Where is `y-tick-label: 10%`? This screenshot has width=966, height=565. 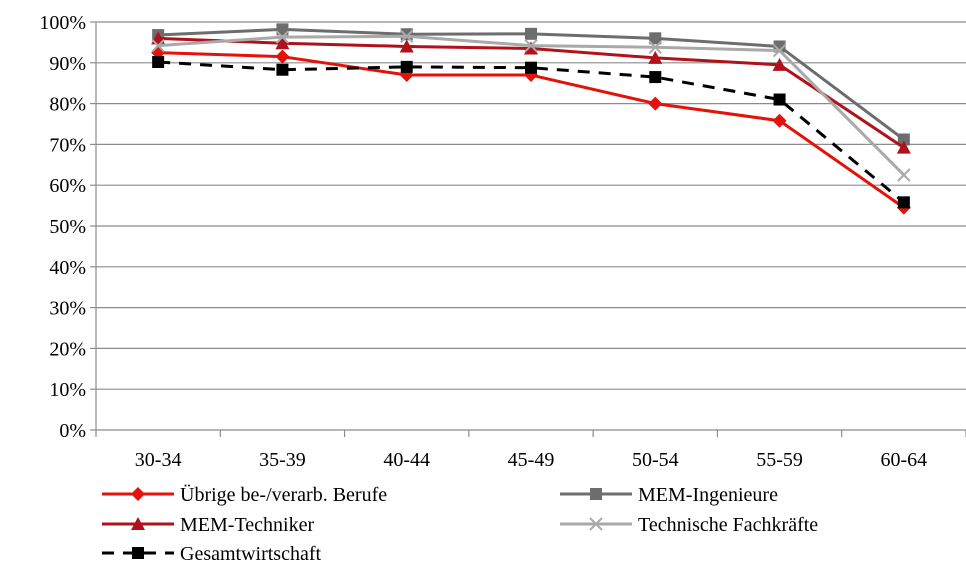
y-tick-label: 10% is located at coordinates (67, 390).